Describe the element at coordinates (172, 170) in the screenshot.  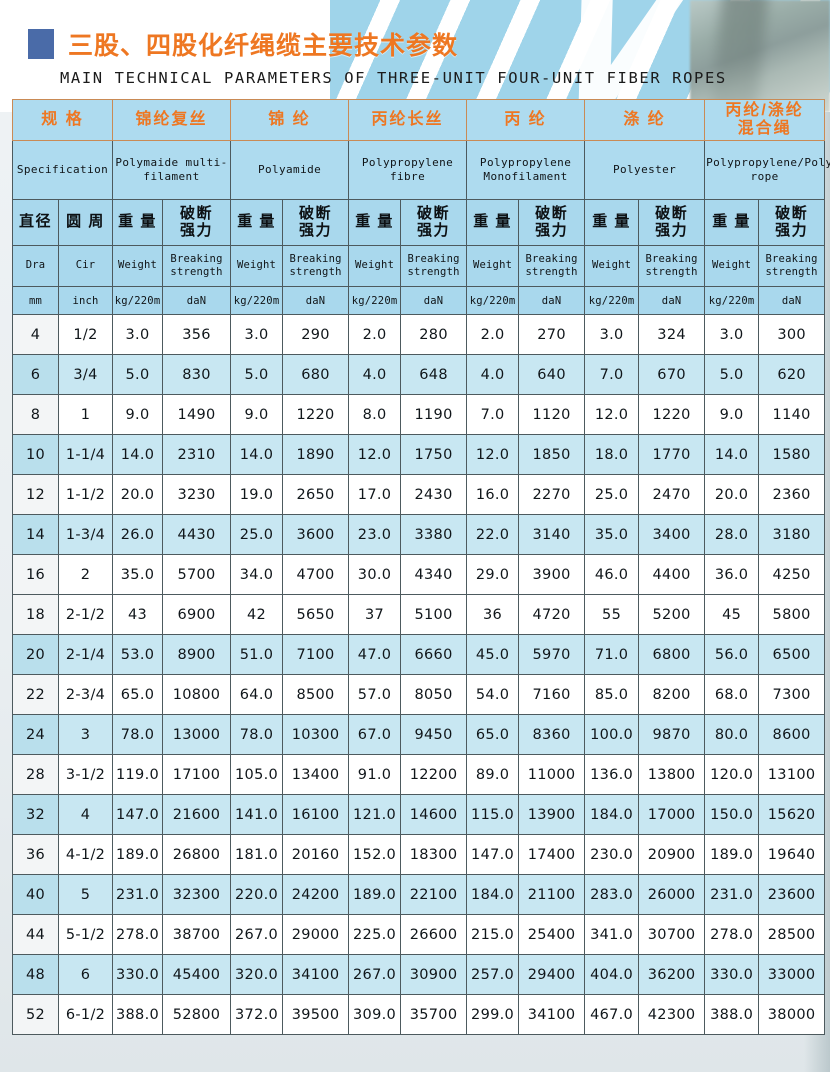
I see `group-header-en: Polymaide multi-filament` at that location.